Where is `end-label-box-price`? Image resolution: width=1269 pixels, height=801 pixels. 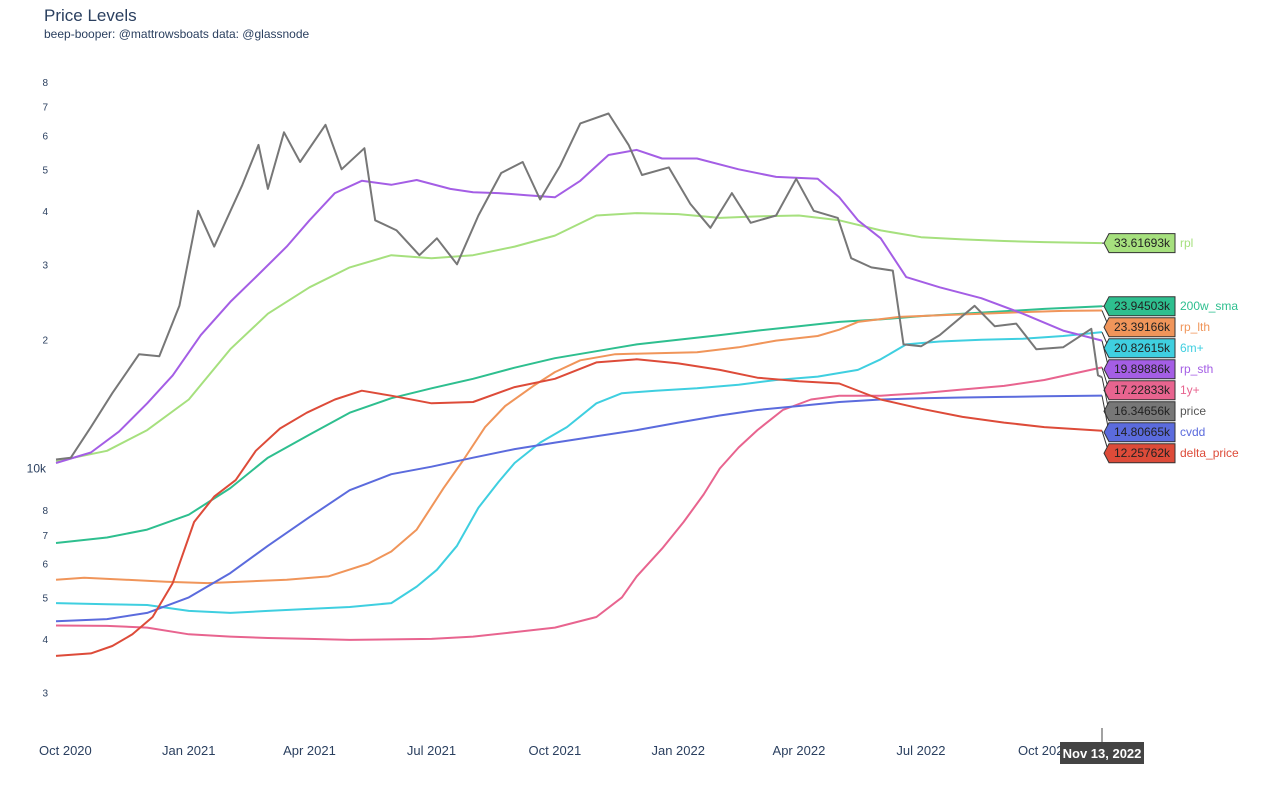
end-label-box-price is located at coordinates (1139, 411).